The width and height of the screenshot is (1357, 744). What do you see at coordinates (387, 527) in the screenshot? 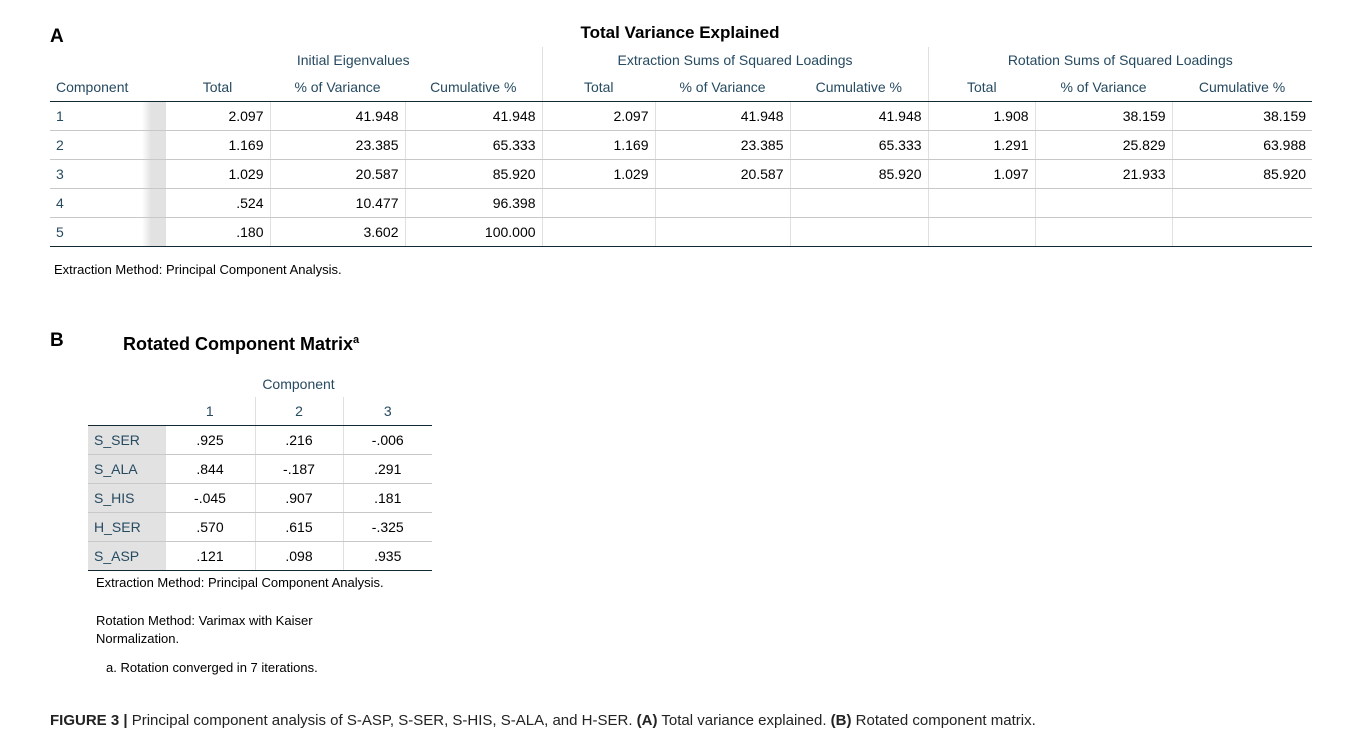
I see `cell: -.325` at bounding box center [387, 527].